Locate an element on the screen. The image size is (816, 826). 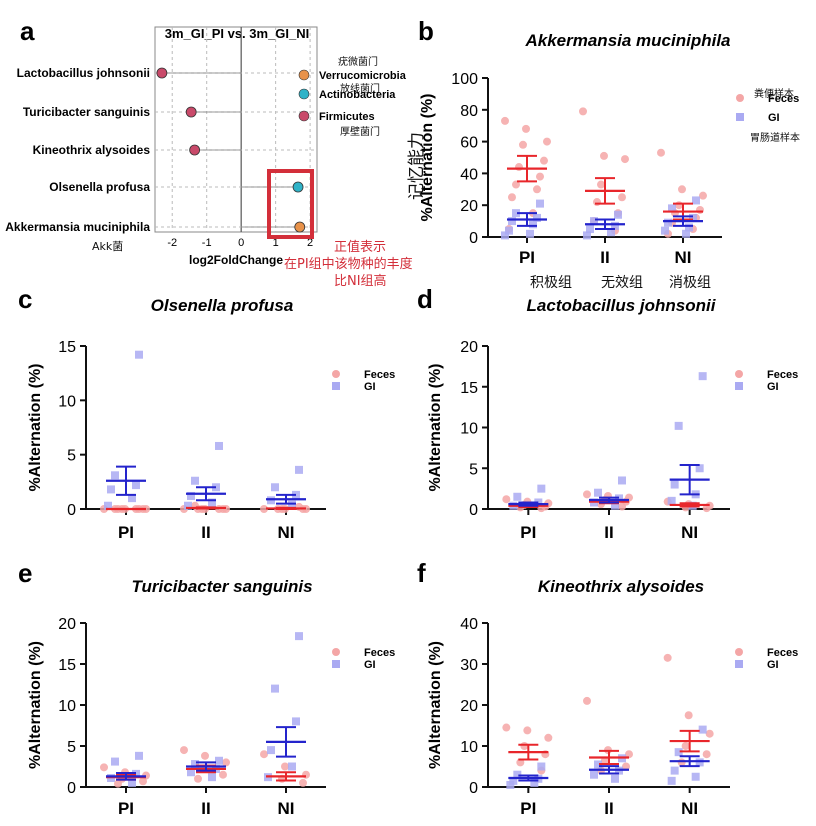
panel-b-legend-gi-marker is located at coordinates (740, 117).